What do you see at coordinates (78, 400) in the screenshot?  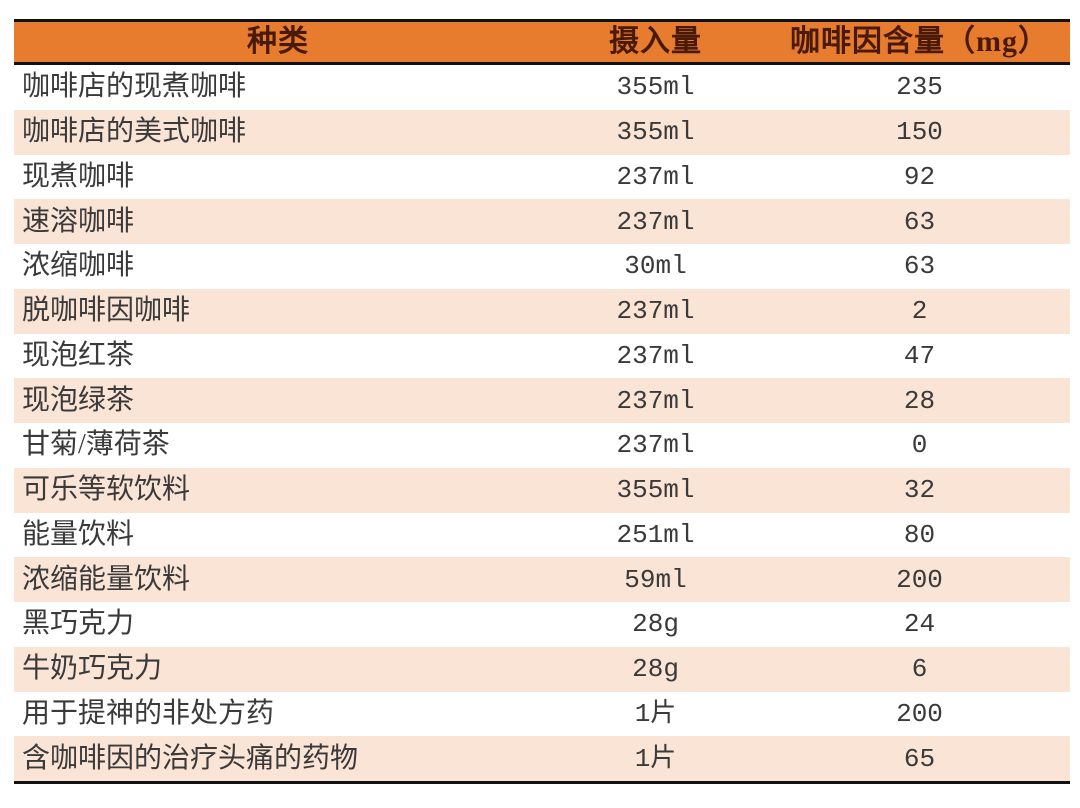 I see `type-cell: 现泡绿茶` at bounding box center [78, 400].